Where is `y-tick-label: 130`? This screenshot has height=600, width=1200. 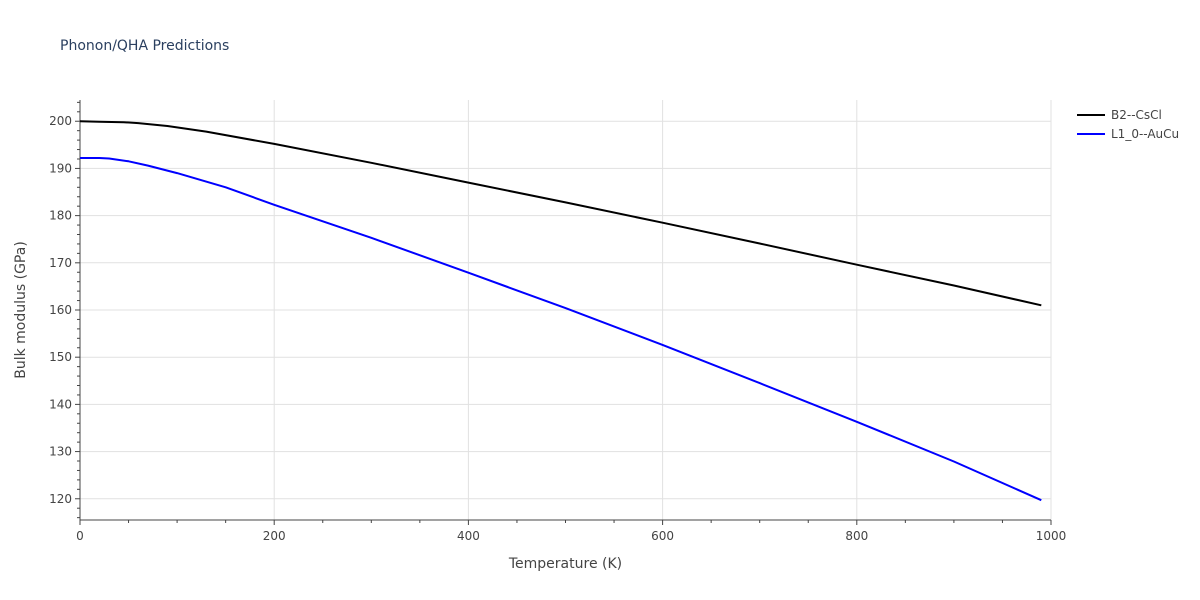 y-tick-label: 130 is located at coordinates (60, 452).